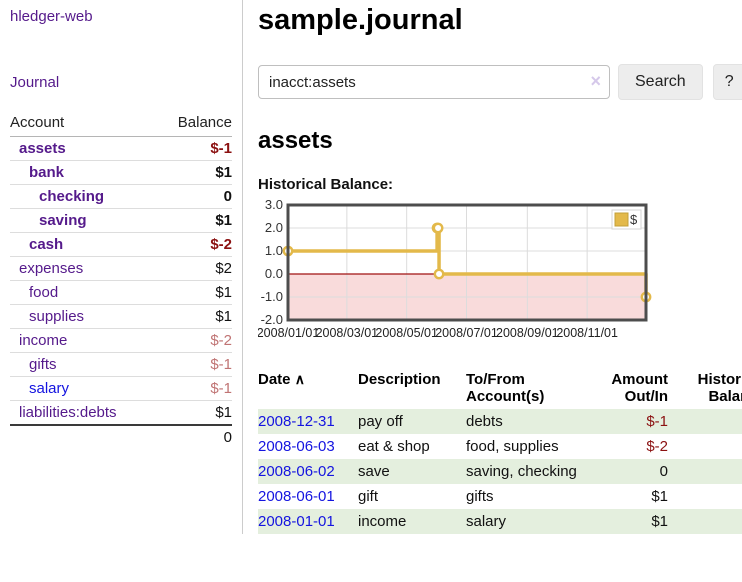 The width and height of the screenshot is (742, 582). I want to click on account-link-saving: saving, so click(63, 220).